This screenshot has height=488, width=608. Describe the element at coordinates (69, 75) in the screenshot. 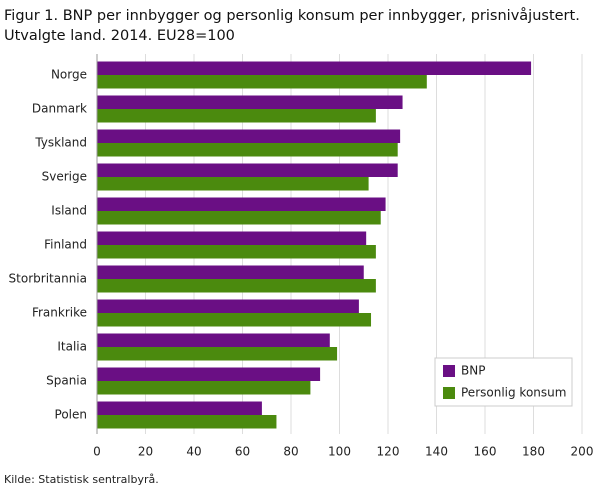

I see `y-tick-label: Norge` at that location.